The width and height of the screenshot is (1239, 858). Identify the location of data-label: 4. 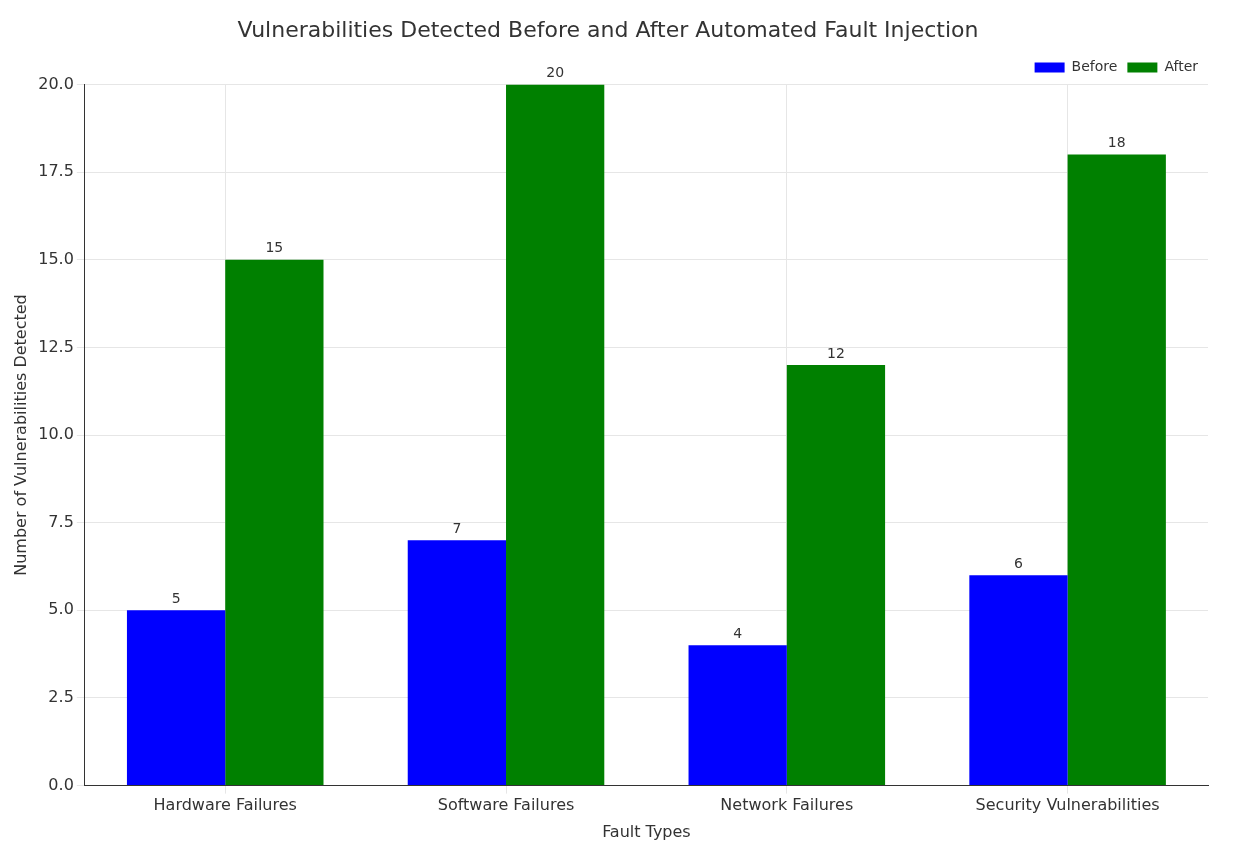
(738, 633).